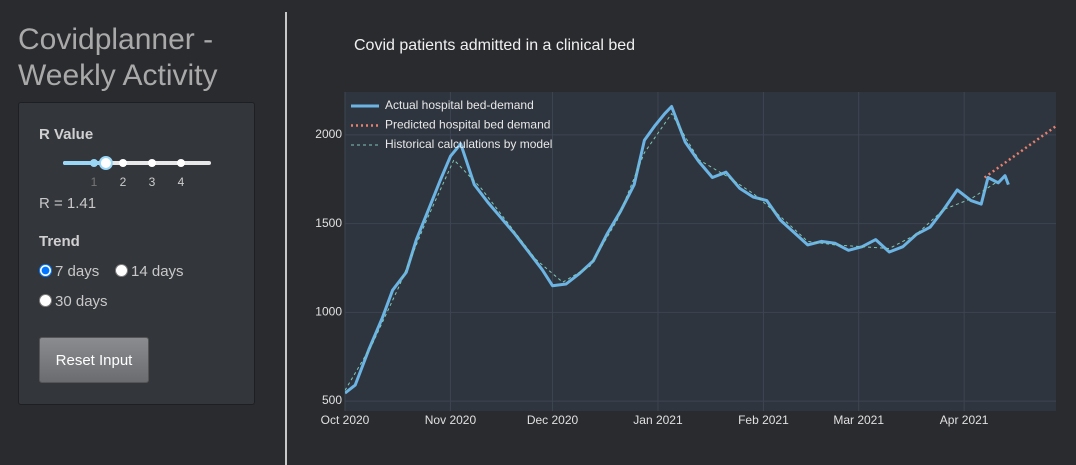  Describe the element at coordinates (136, 168) in the screenshot. I see `r-slider: 1 2 3 4` at that location.